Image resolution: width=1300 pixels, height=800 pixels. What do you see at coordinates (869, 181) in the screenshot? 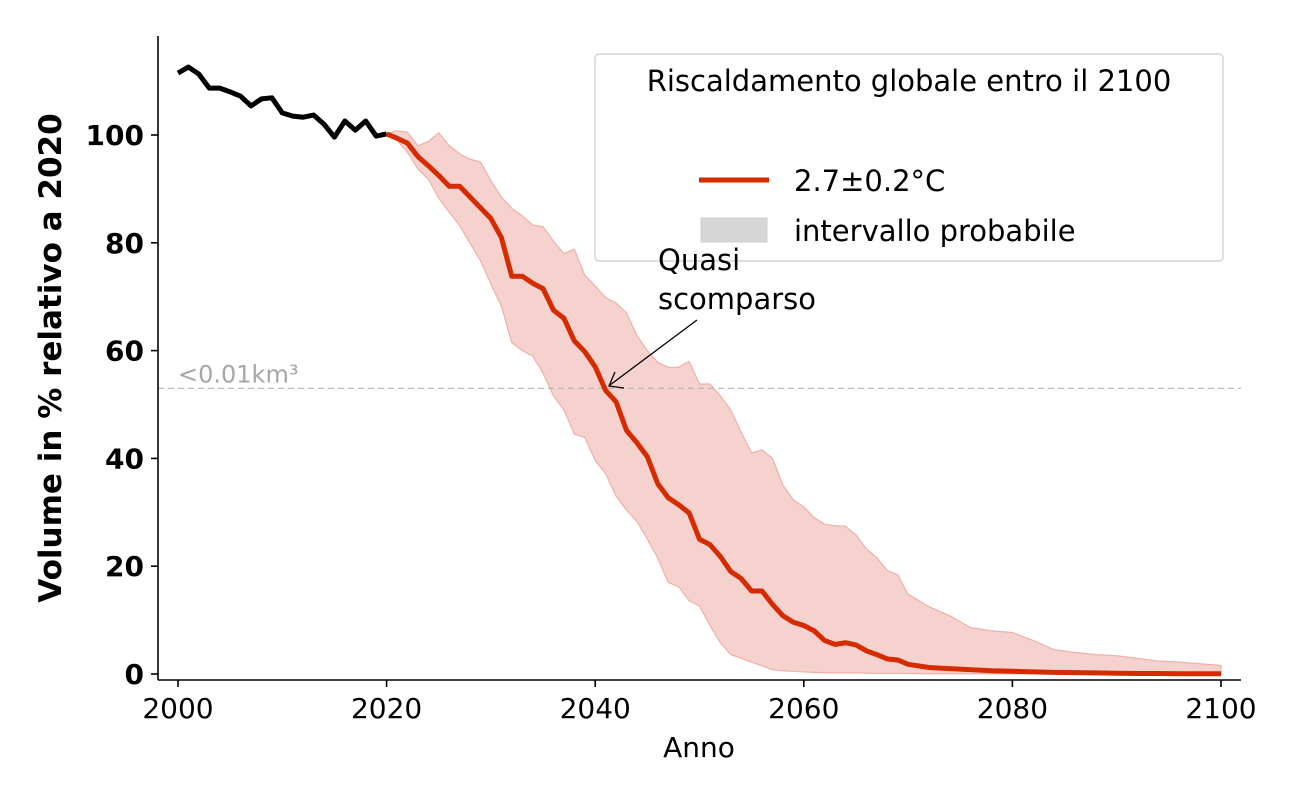
I see `legend-entry-projection: 2.7±0.2°C` at bounding box center [869, 181].